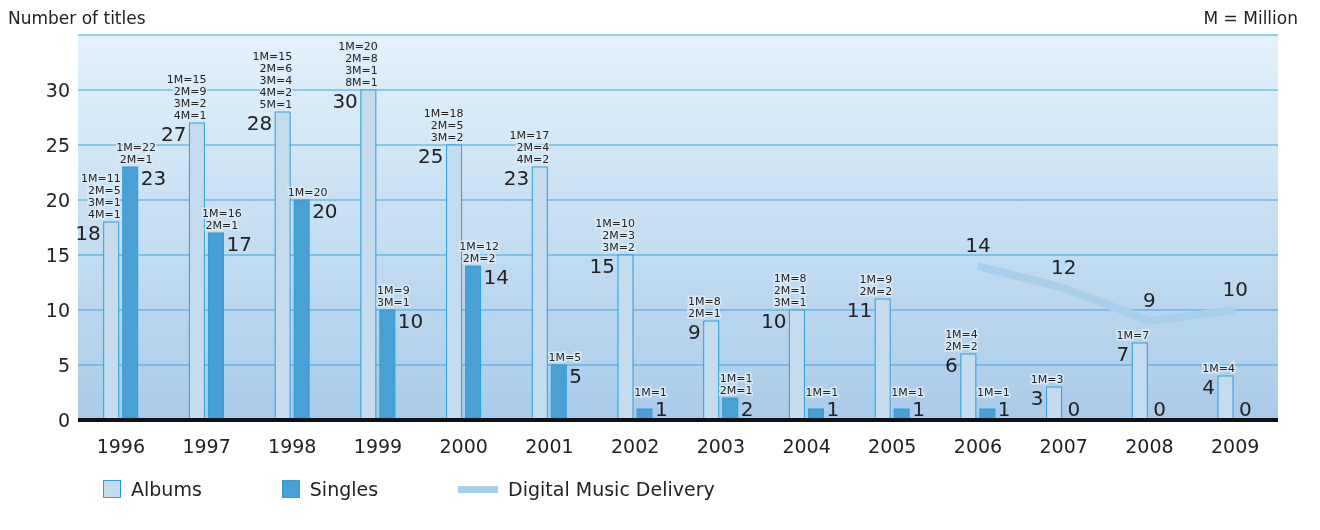 The height and width of the screenshot is (530, 1320). What do you see at coordinates (549, 446) in the screenshot?
I see `x-tick-label: 2001` at bounding box center [549, 446].